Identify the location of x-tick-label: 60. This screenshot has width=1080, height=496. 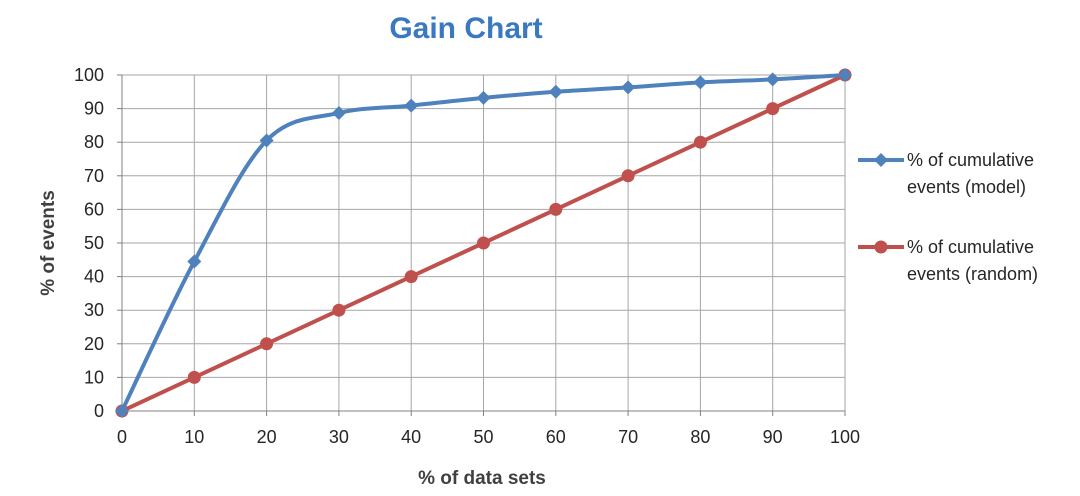
(556, 437).